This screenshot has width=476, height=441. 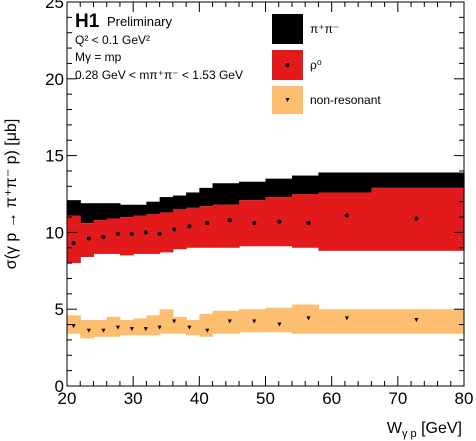 I want to click on y-tick-label-3: 15, so click(x=54, y=156).